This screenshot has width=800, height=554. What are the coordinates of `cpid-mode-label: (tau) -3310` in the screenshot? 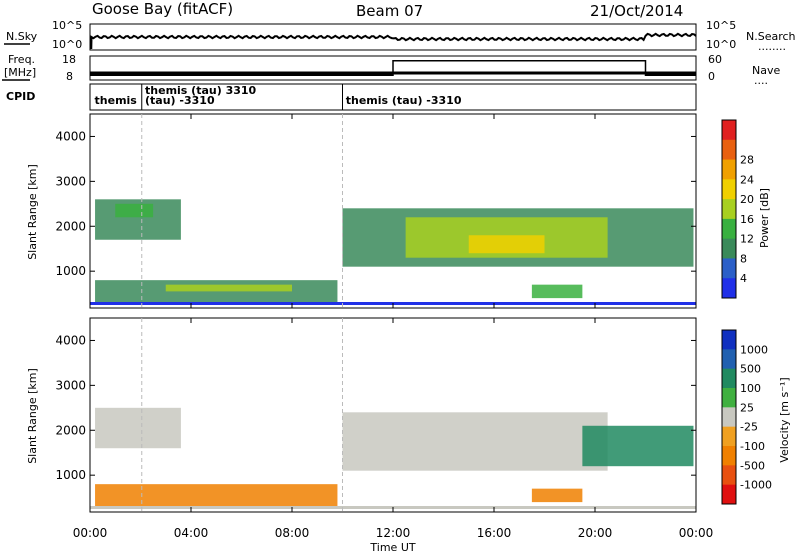 It's located at (180, 100).